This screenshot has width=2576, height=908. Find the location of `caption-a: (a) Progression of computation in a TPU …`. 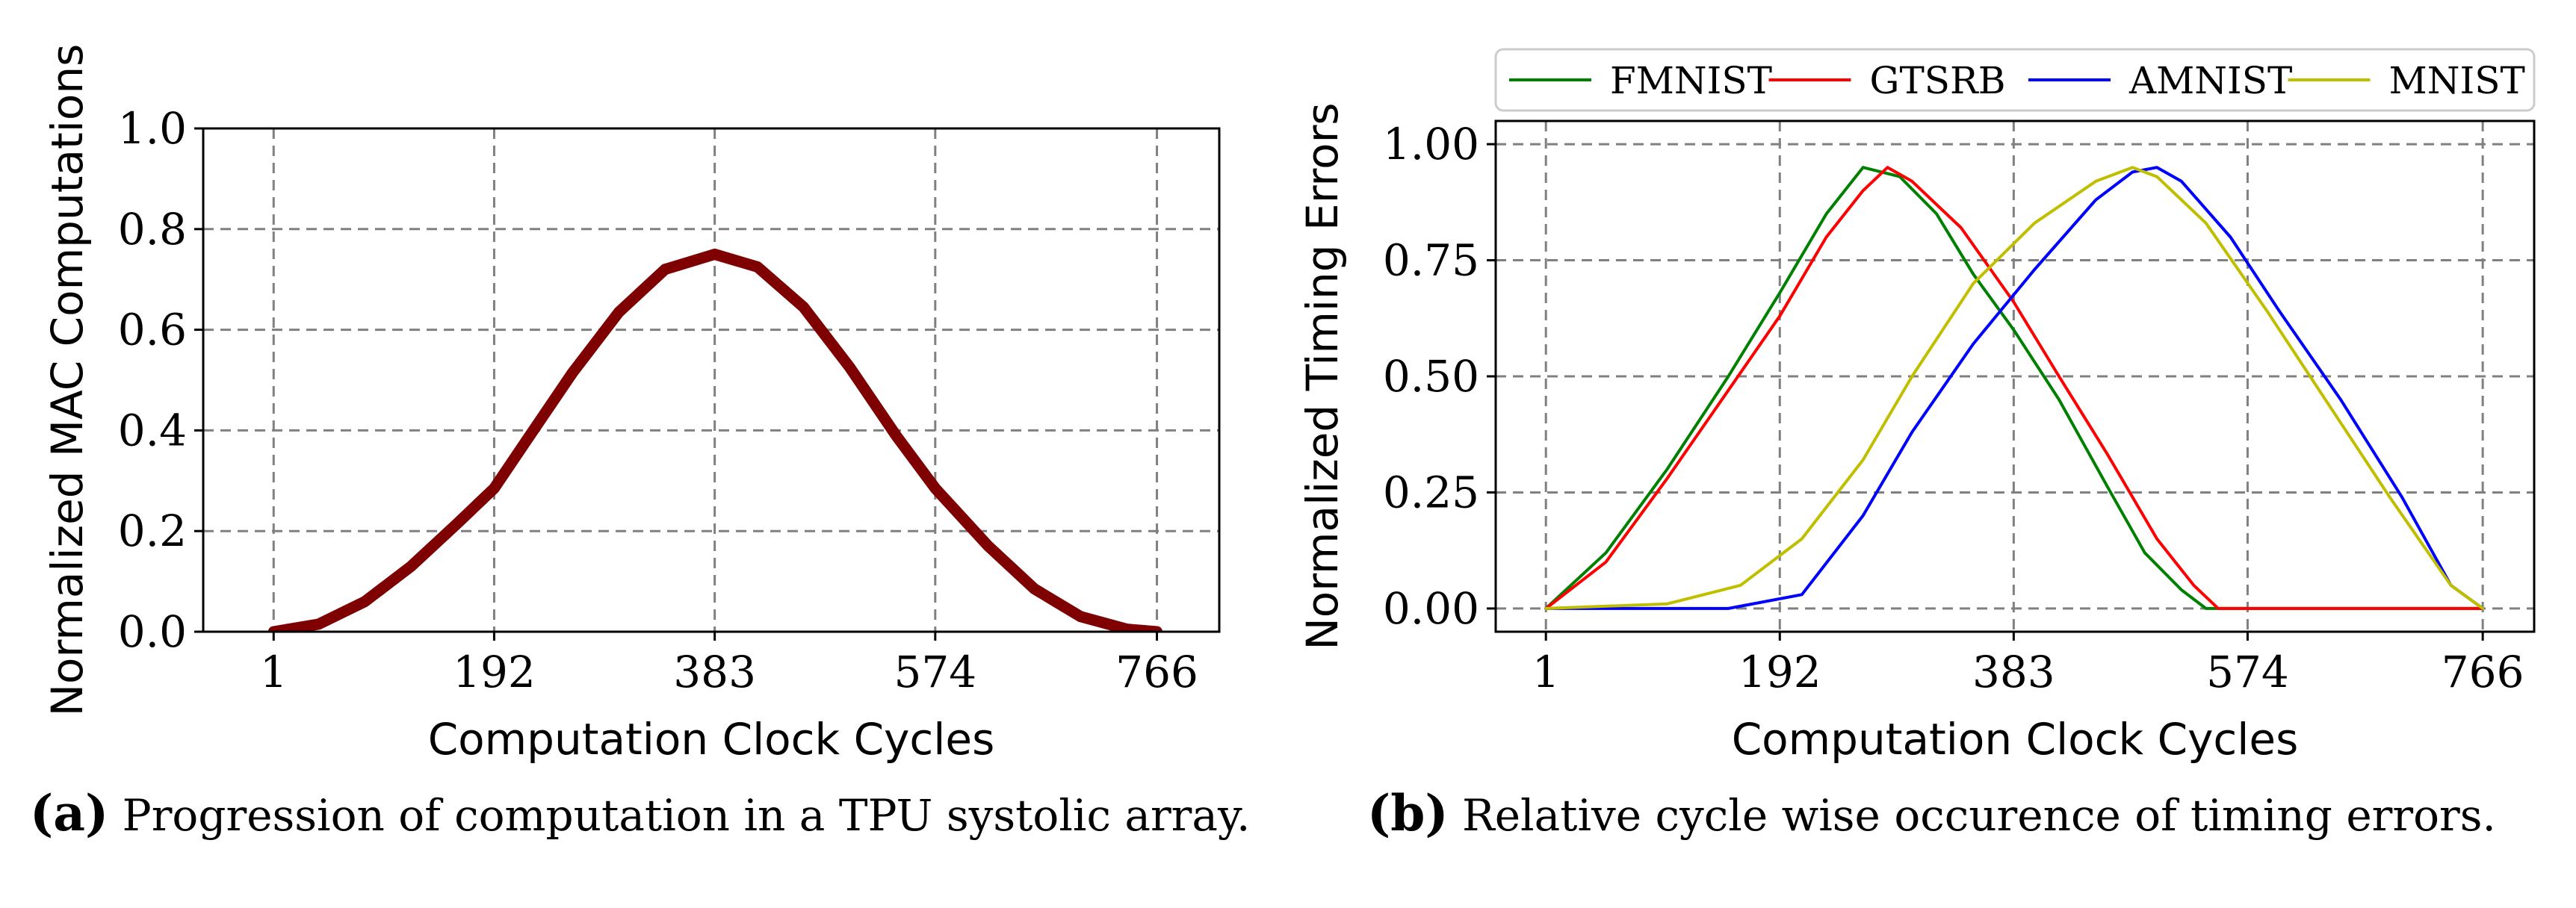

caption-a: (a) Progression of computation in a TPU … is located at coordinates (640, 813).